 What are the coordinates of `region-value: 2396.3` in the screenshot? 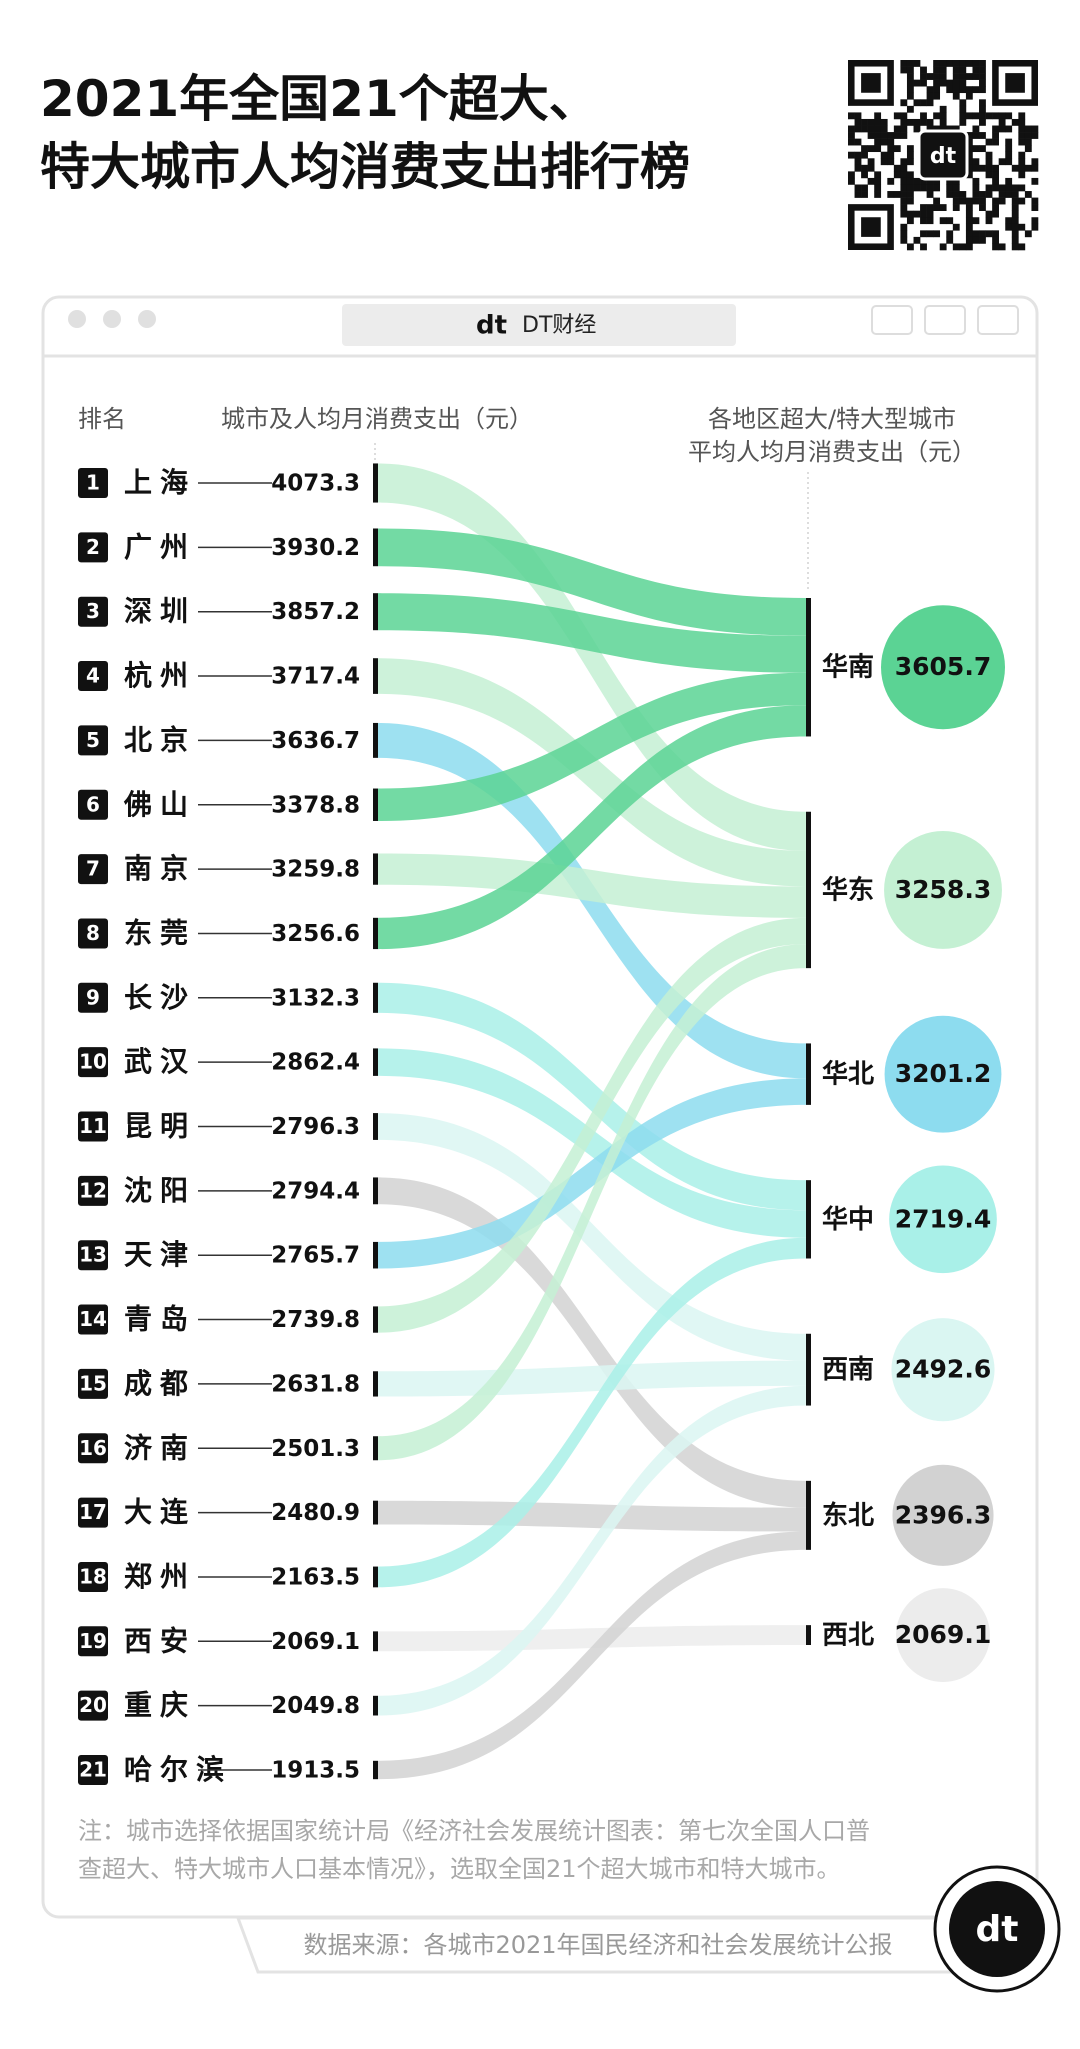 It's located at (943, 1514).